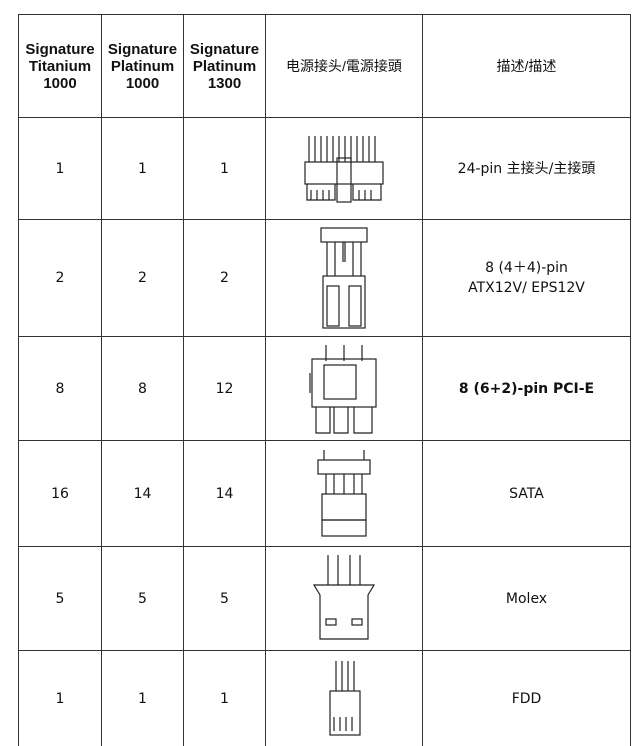 This screenshot has width=638, height=746. Describe the element at coordinates (60, 66) in the screenshot. I see `header-cell: Signature Titanium 1000` at that location.